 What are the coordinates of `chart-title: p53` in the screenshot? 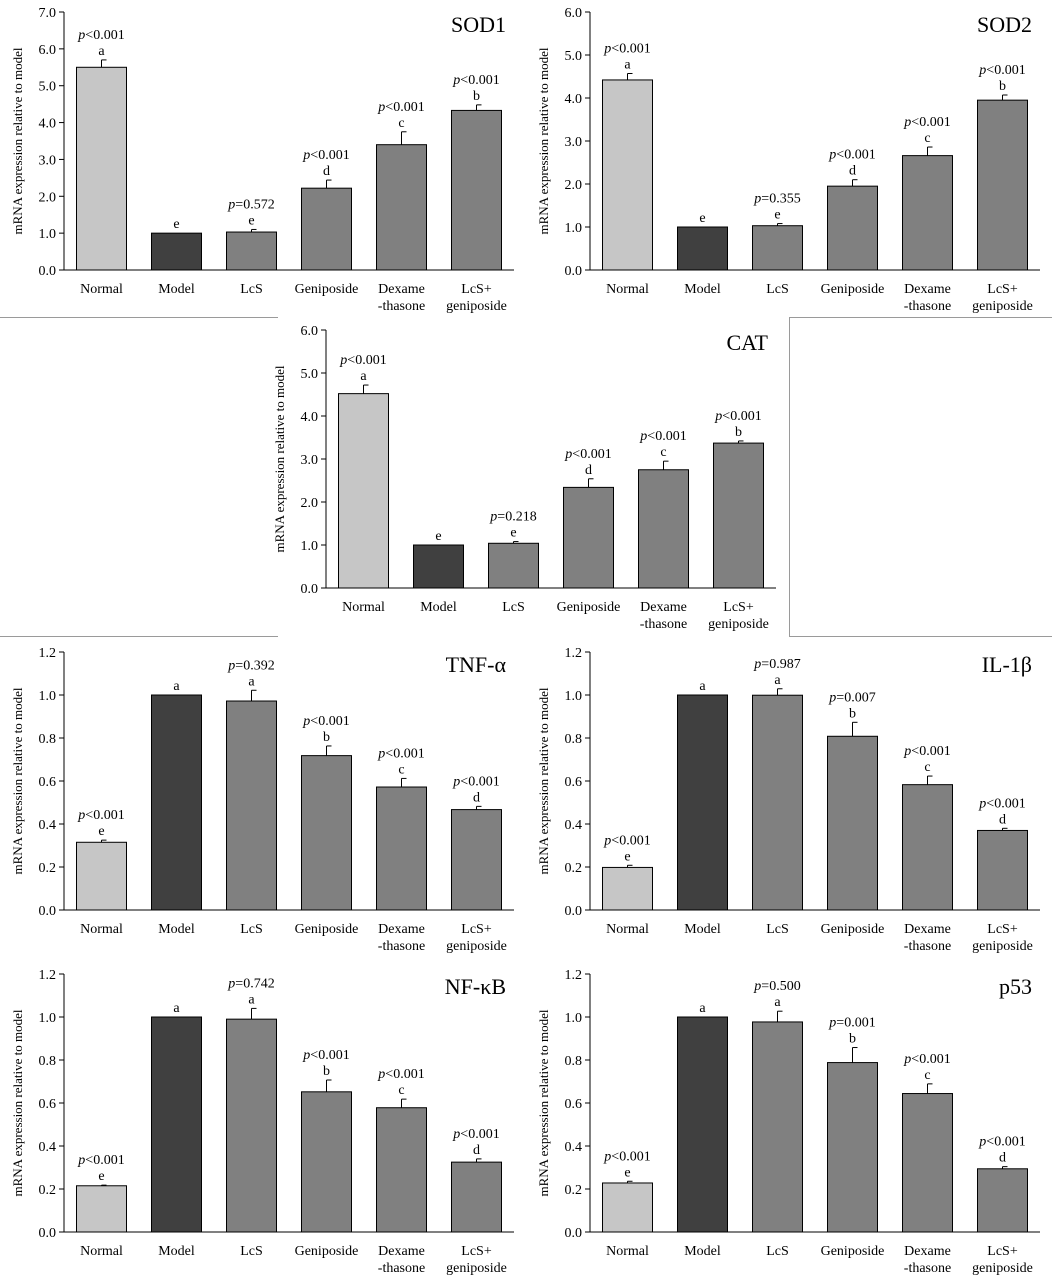 It's located at (1015, 986).